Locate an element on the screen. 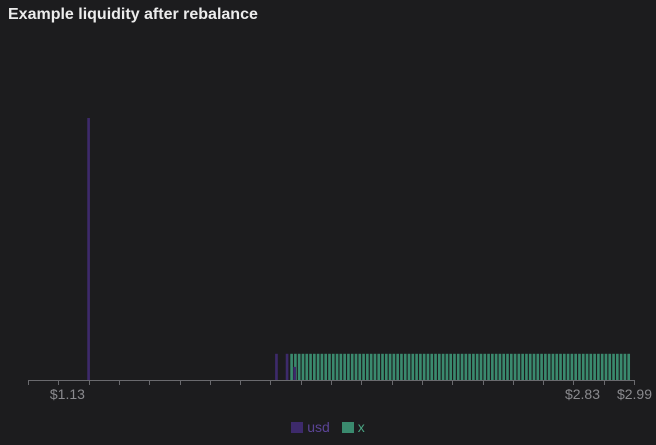  legend-label: x is located at coordinates (361, 427).